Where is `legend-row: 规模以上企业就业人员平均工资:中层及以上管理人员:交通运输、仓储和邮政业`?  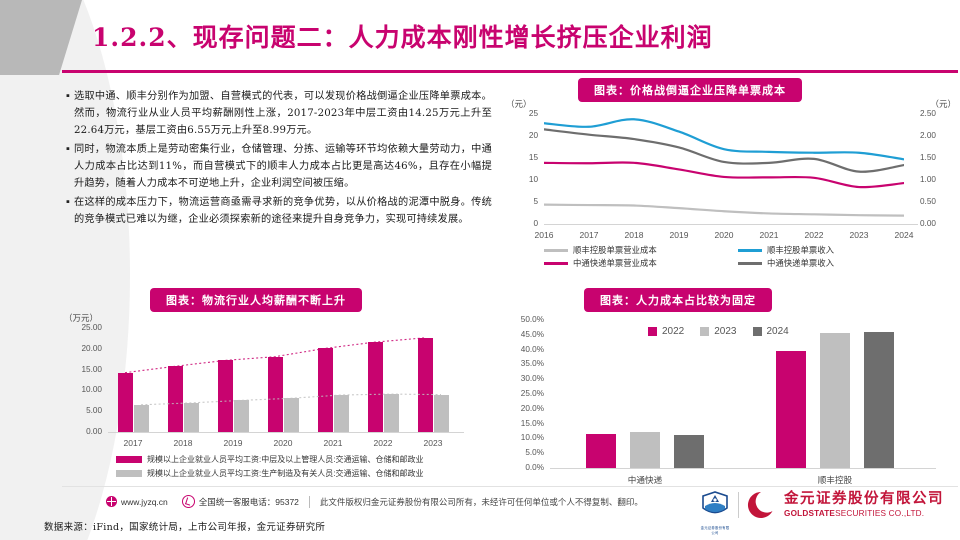
legend-row: 规模以上企业就业人员平均工资:中层及以上管理人员:交通运输、仓储和邮政业 is located at coordinates (276, 459).